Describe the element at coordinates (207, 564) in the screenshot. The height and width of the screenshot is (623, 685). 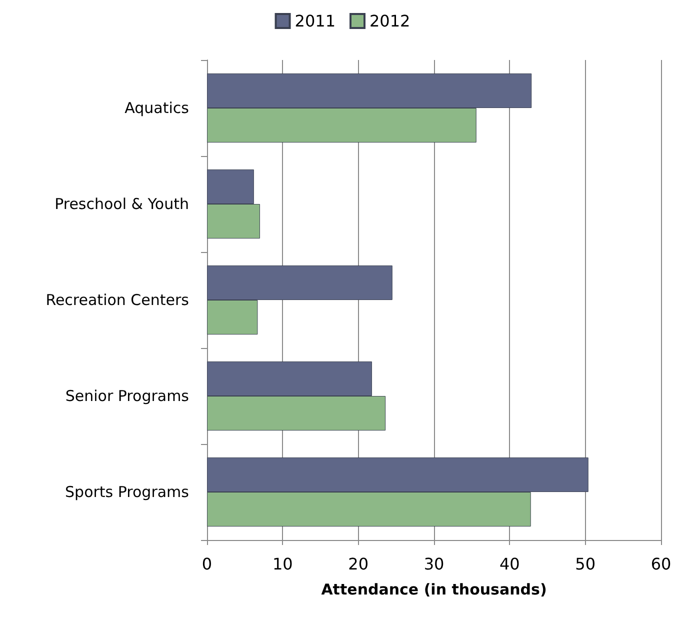
I see `x-tick-label: 0` at that location.